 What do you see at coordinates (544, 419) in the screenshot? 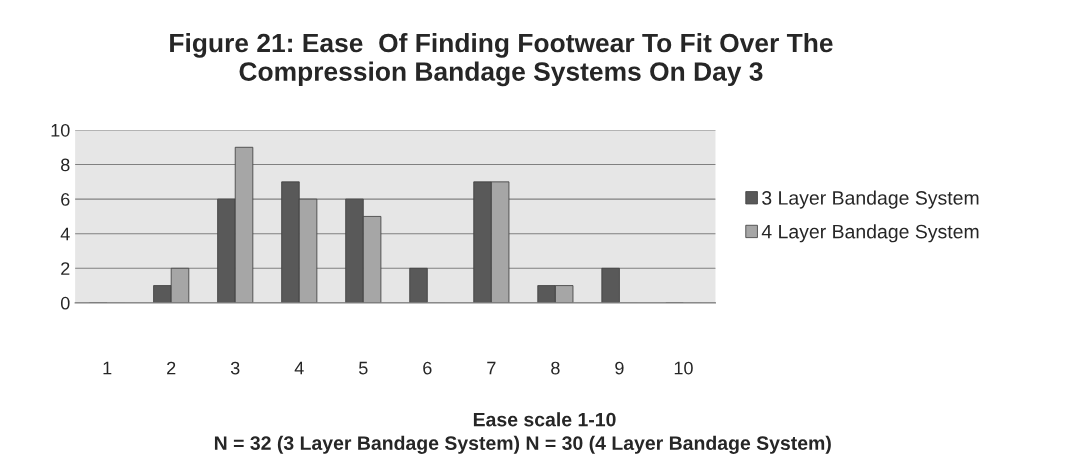
I see `x-axis-title: Ease scale 1-10` at bounding box center [544, 419].